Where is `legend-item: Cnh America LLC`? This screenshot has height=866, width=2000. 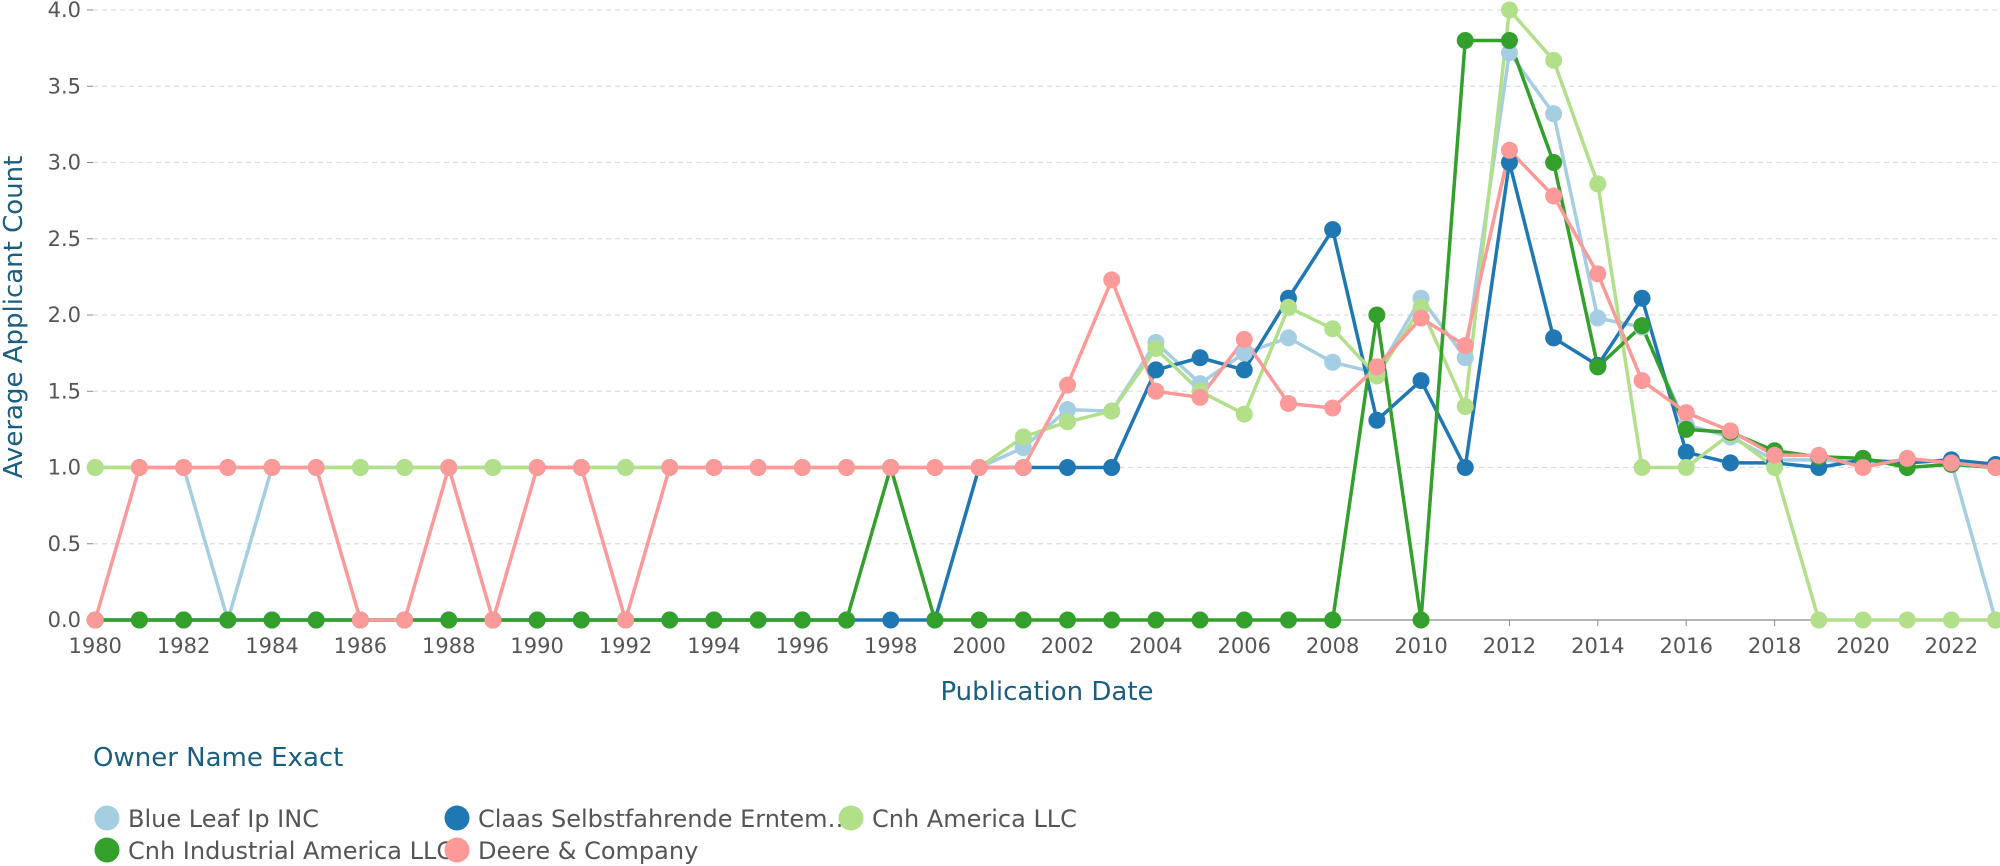
legend-item: Cnh America LLC is located at coordinates (958, 819).